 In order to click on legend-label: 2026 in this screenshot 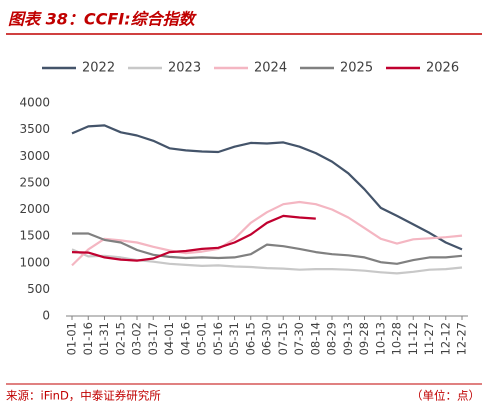, I will do `click(442, 68)`.